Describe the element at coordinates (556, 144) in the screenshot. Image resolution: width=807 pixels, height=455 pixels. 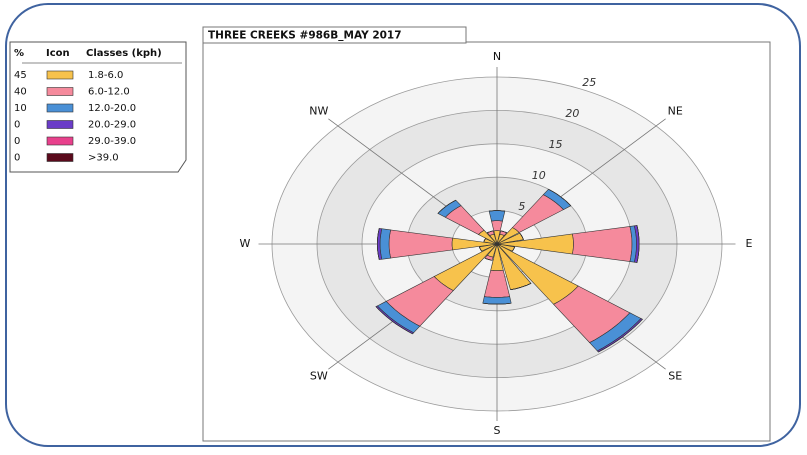
I see `r-tick-label: 15` at that location.